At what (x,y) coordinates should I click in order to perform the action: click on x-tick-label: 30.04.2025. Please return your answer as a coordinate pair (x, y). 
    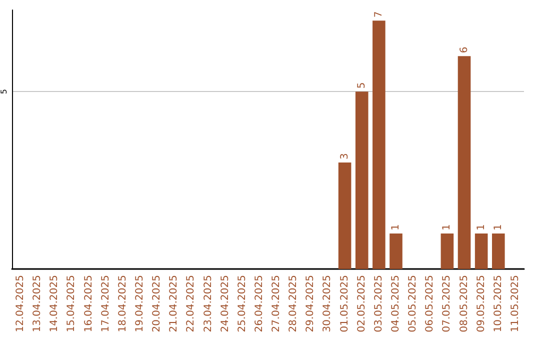
    Looking at the image, I should click on (328, 303).